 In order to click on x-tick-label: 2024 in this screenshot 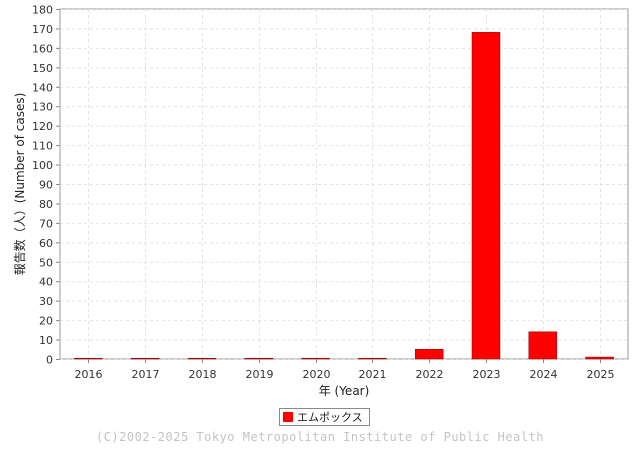, I will do `click(544, 374)`.